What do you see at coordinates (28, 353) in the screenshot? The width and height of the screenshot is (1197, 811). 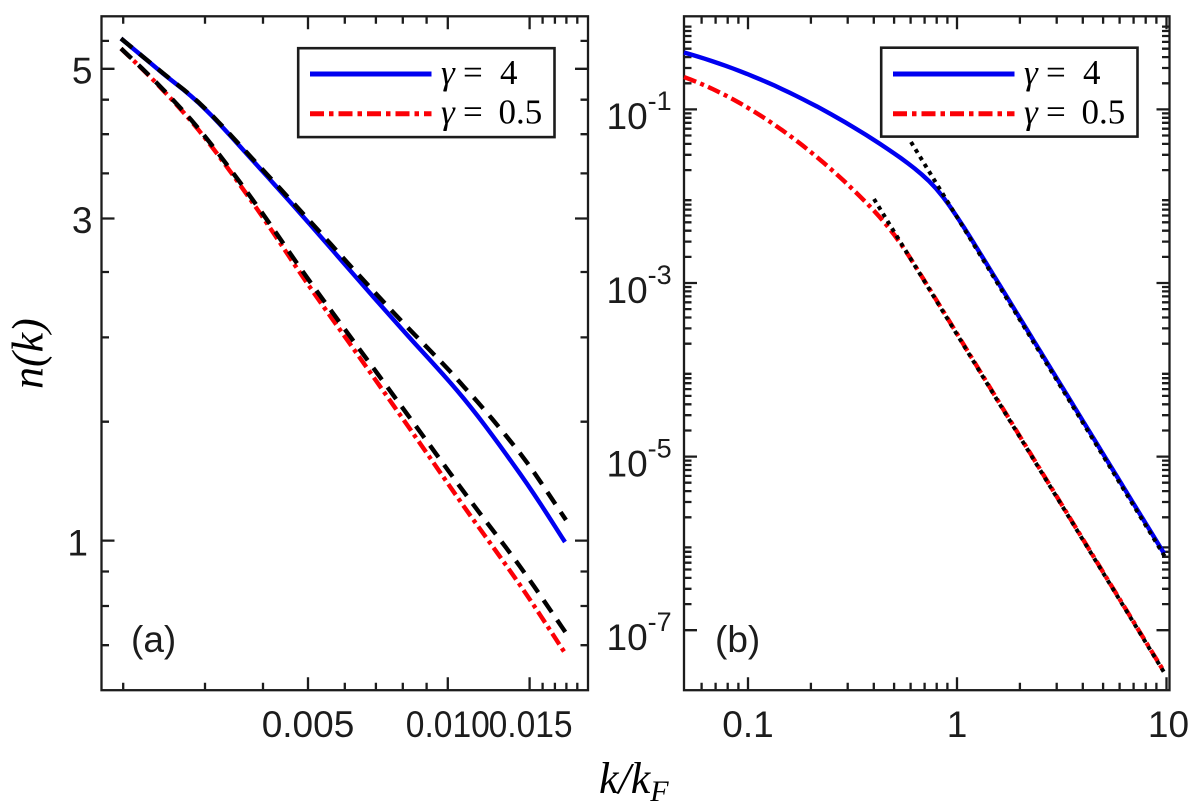 I see `svg-text: n(k)` at bounding box center [28, 353].